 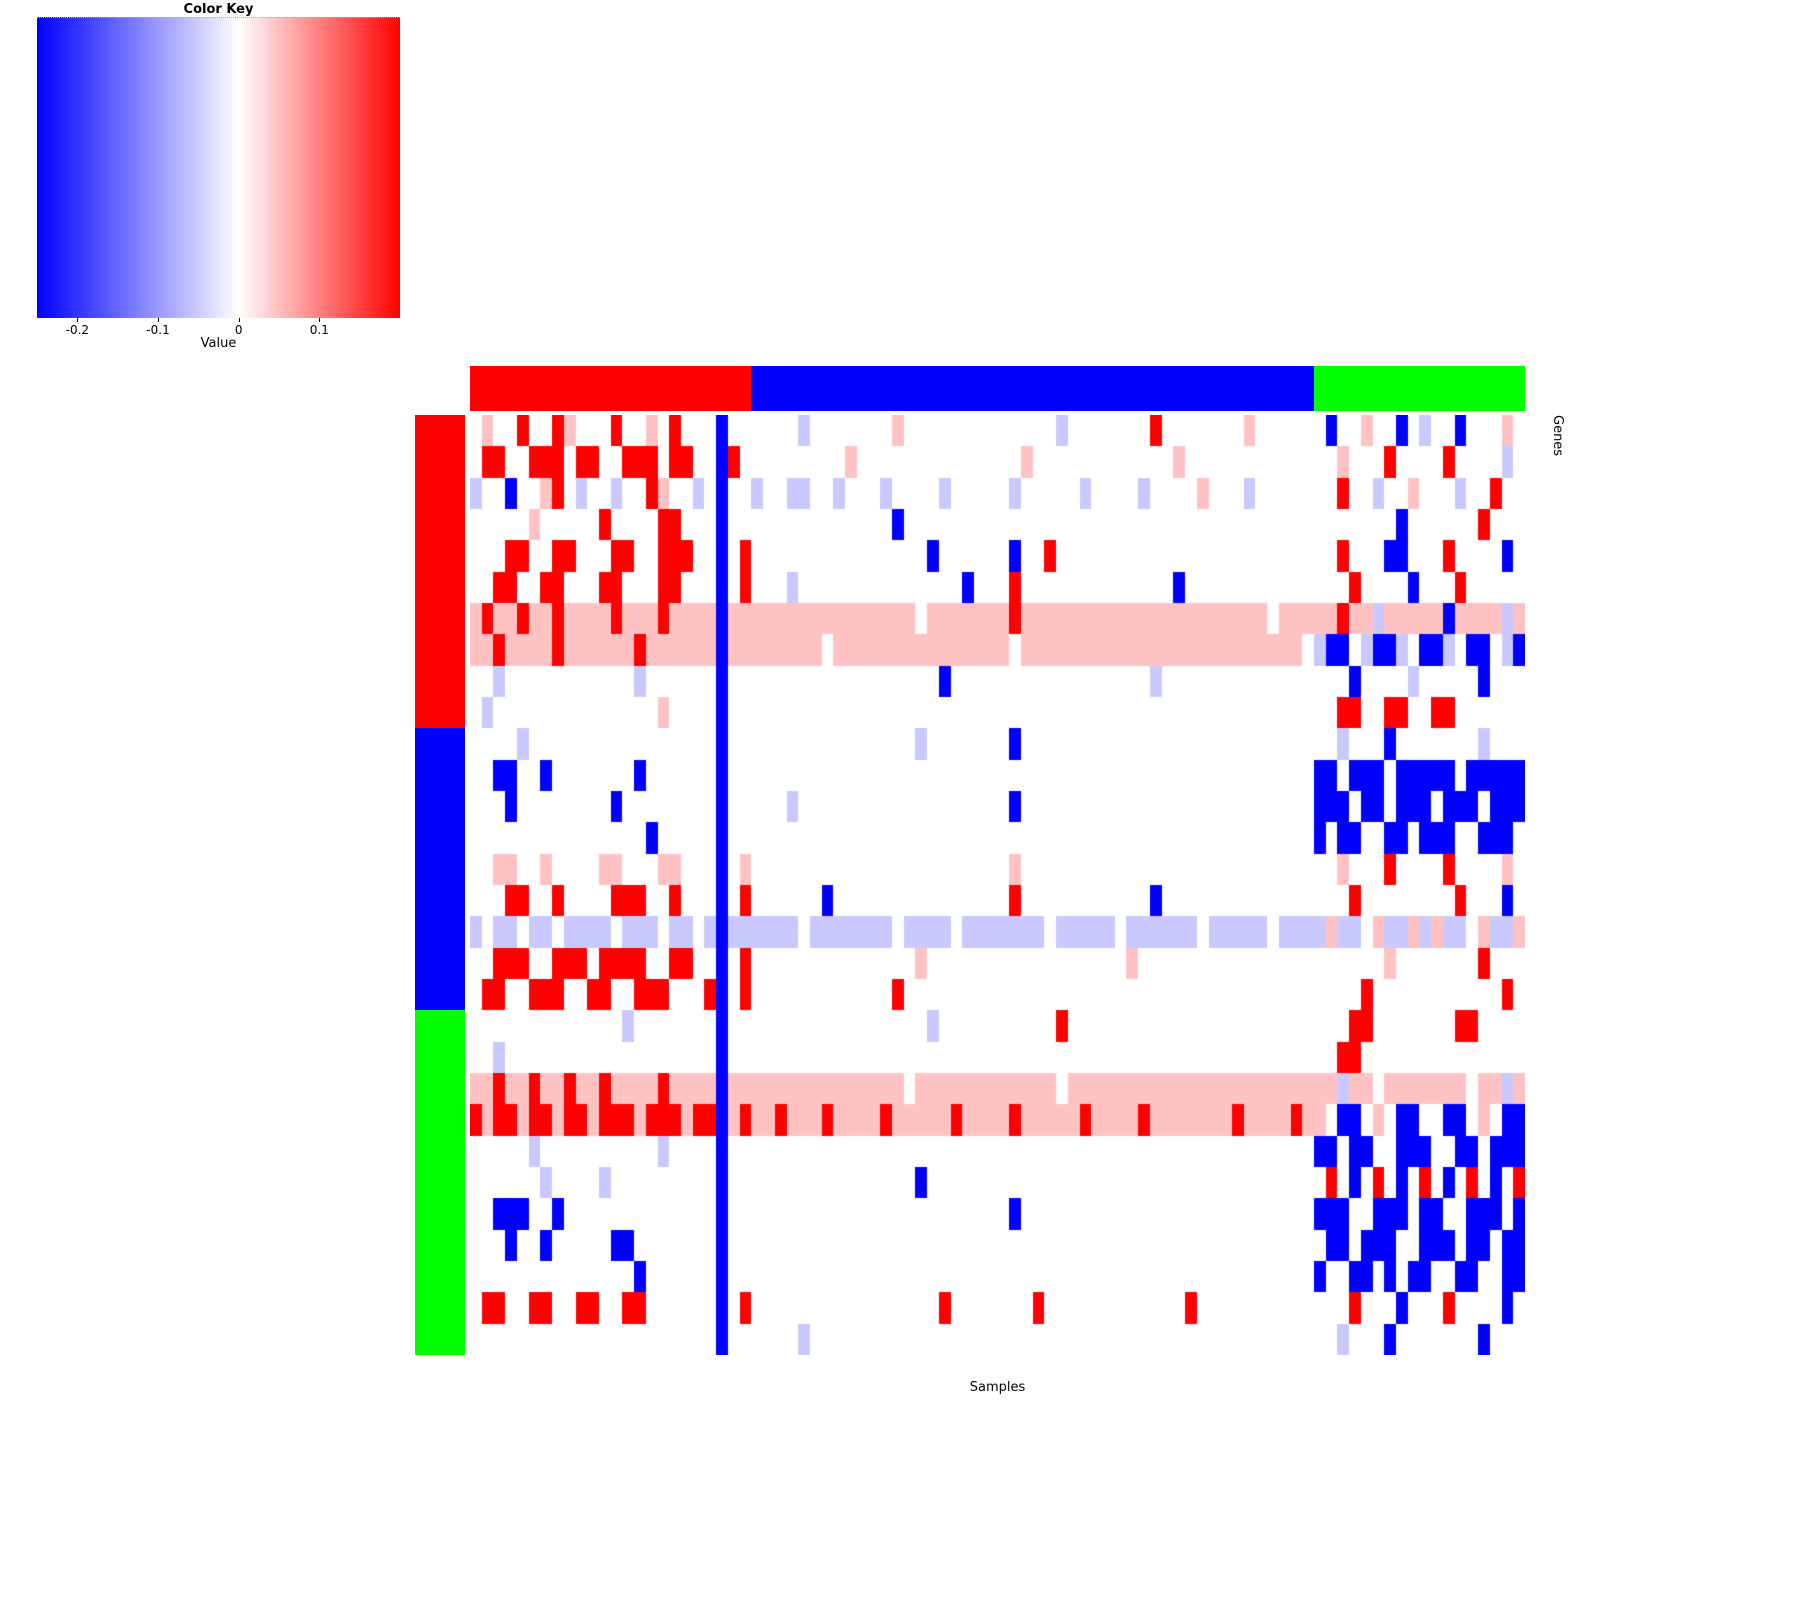 What do you see at coordinates (319, 330) in the screenshot?
I see `color-key-tick-label: 0.1` at bounding box center [319, 330].